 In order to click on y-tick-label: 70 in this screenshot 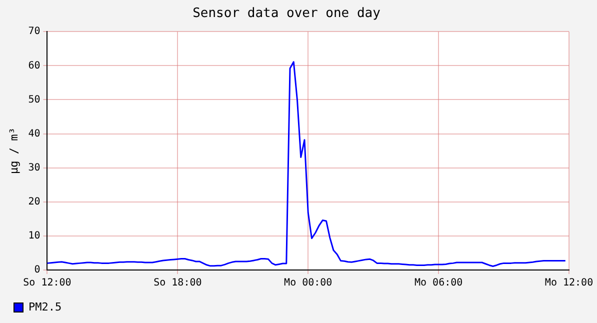, I will do `click(34, 32)`.